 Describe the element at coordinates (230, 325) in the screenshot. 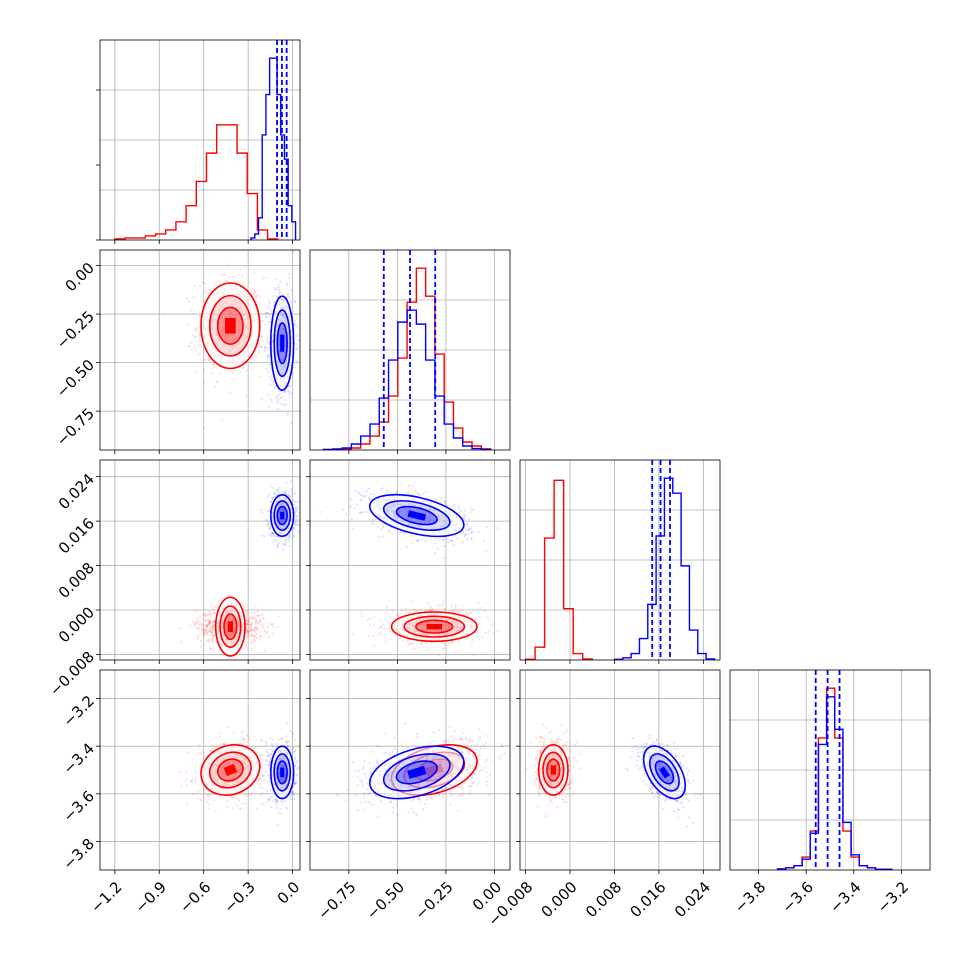

I see `density-peak` at that location.